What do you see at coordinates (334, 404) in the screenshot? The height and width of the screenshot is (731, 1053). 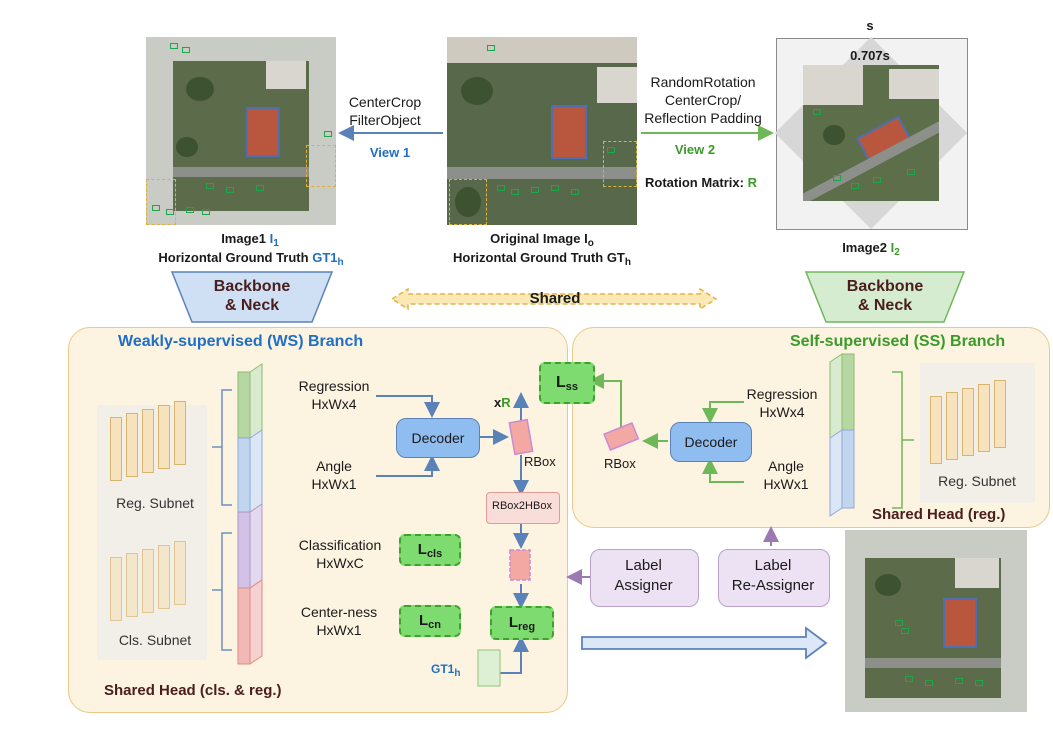 I see `ws-regression-line2: HxWx4` at bounding box center [334, 404].